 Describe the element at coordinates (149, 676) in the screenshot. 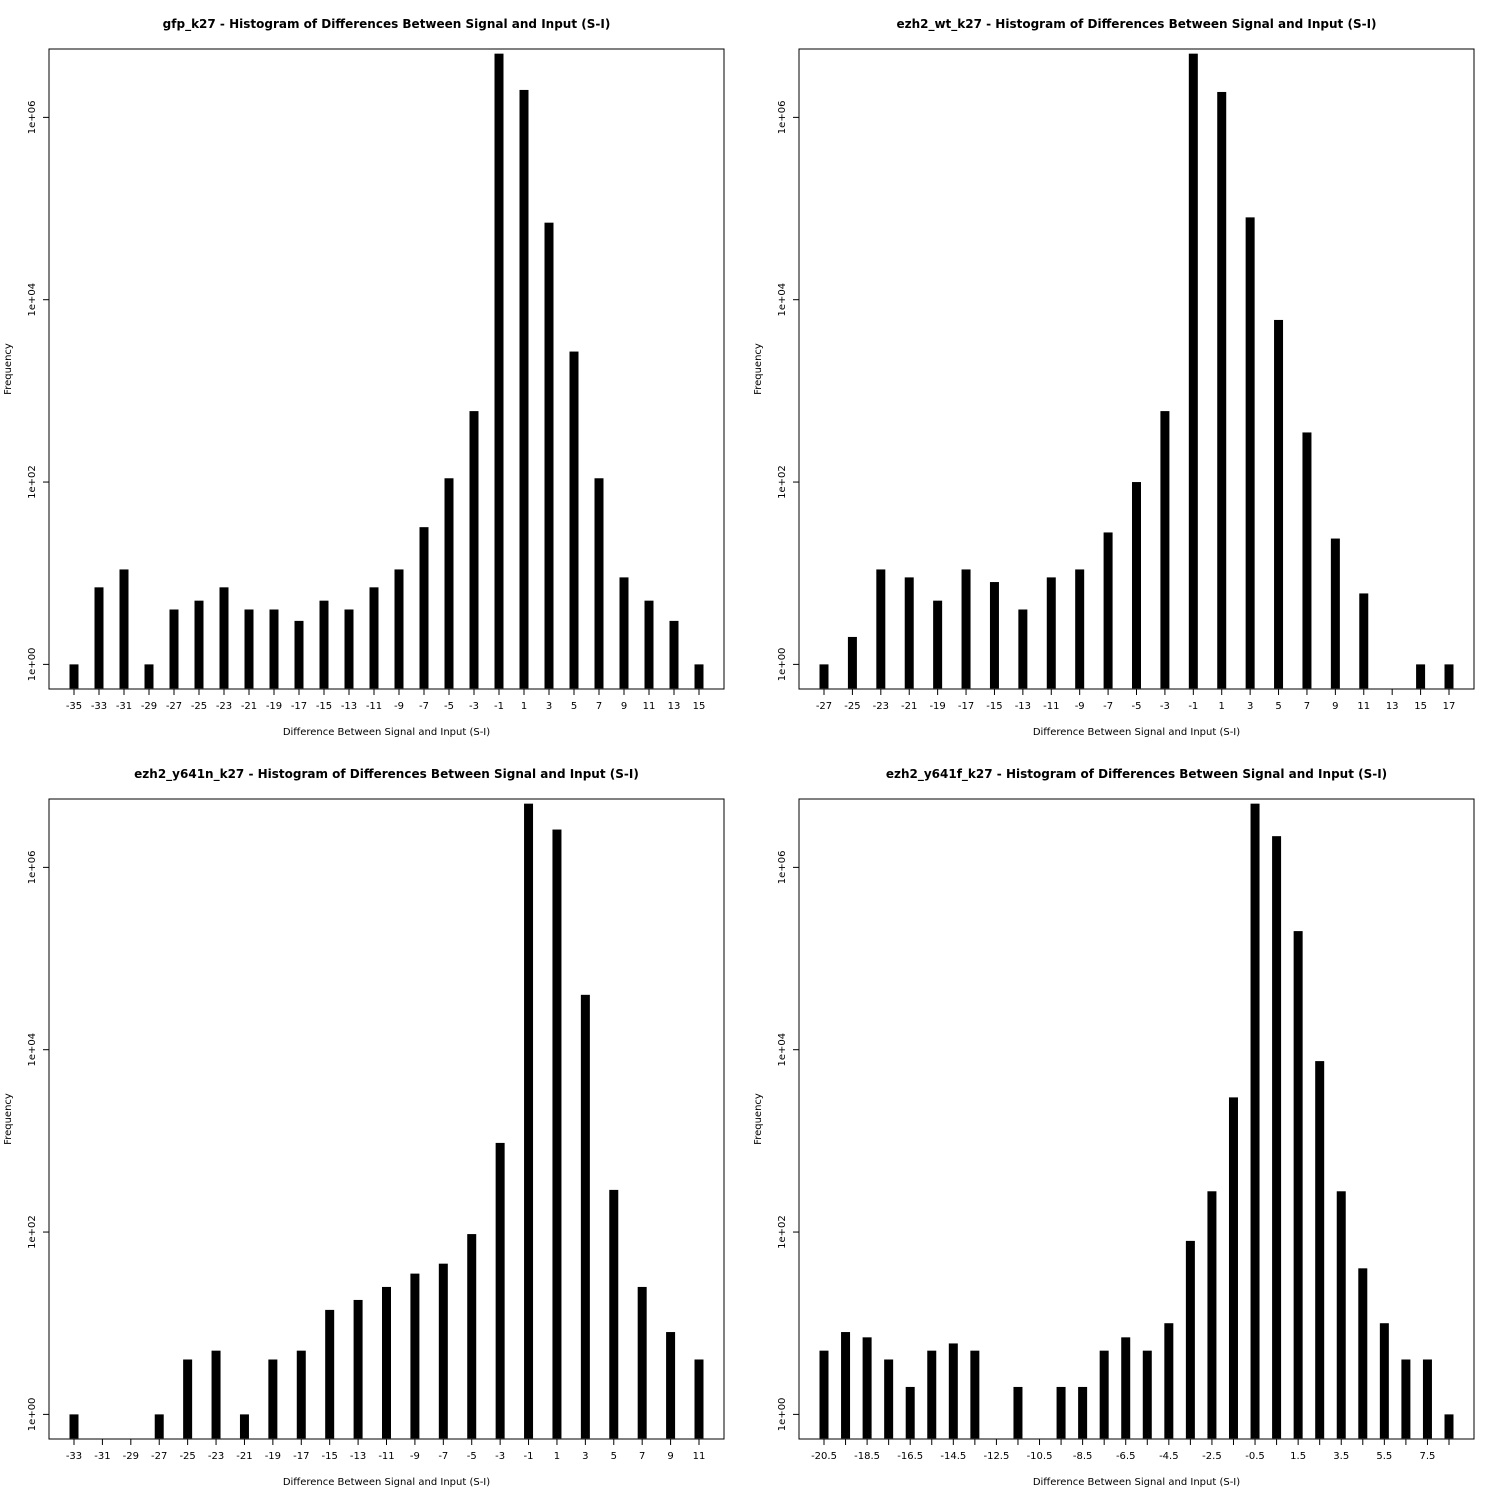

I see `bar--29` at that location.